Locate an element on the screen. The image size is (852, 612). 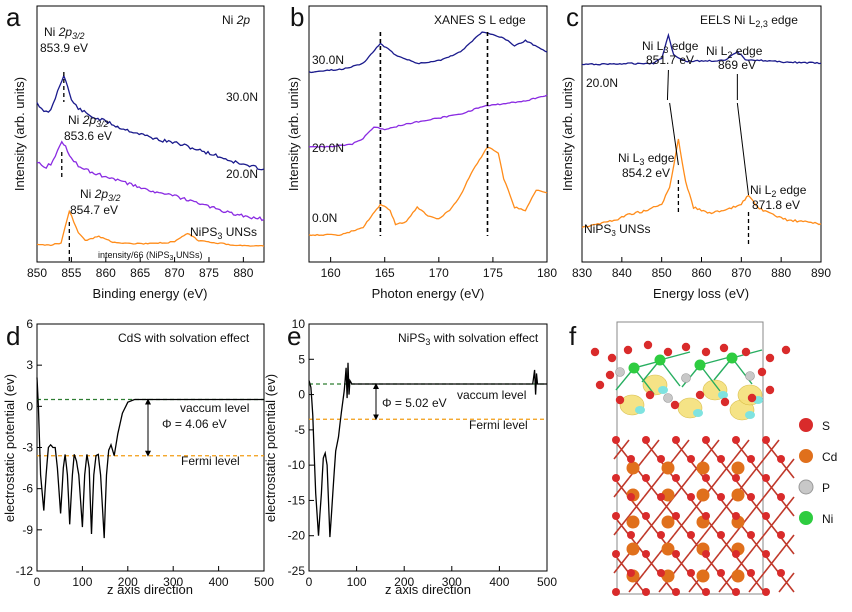
y-axis-e-tick-label: -20 is located at coordinates (297, 536).